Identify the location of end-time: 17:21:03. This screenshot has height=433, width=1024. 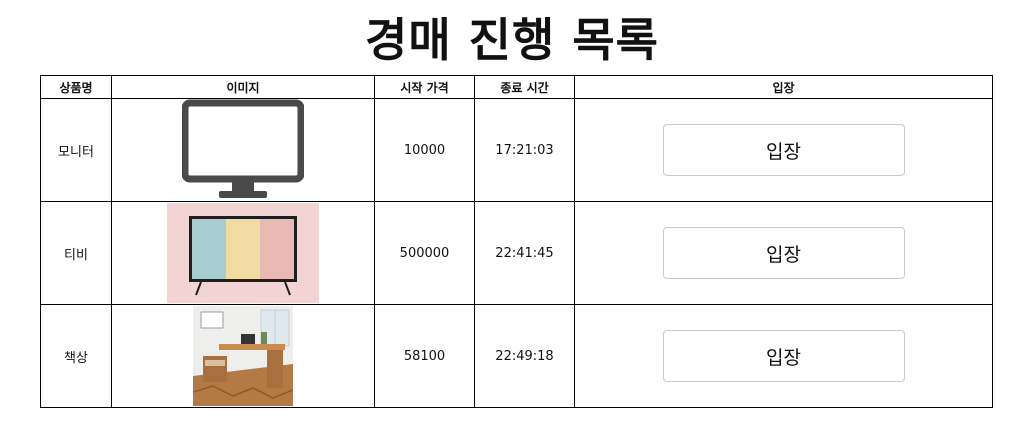
(524, 150).